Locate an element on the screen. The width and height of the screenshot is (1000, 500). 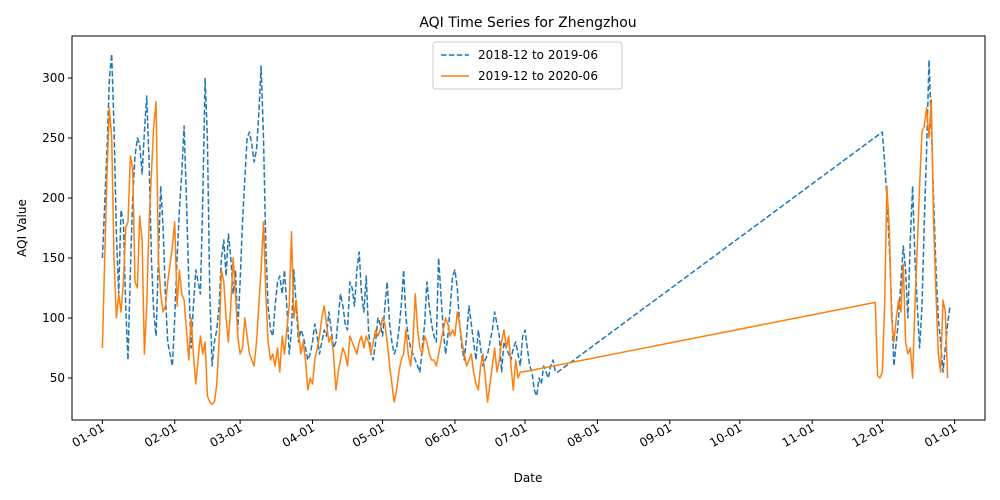
legend-box is located at coordinates (527, 65).